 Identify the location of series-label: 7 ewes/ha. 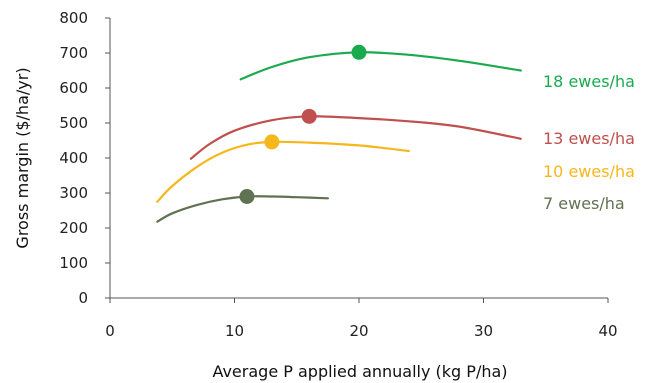
(584, 203).